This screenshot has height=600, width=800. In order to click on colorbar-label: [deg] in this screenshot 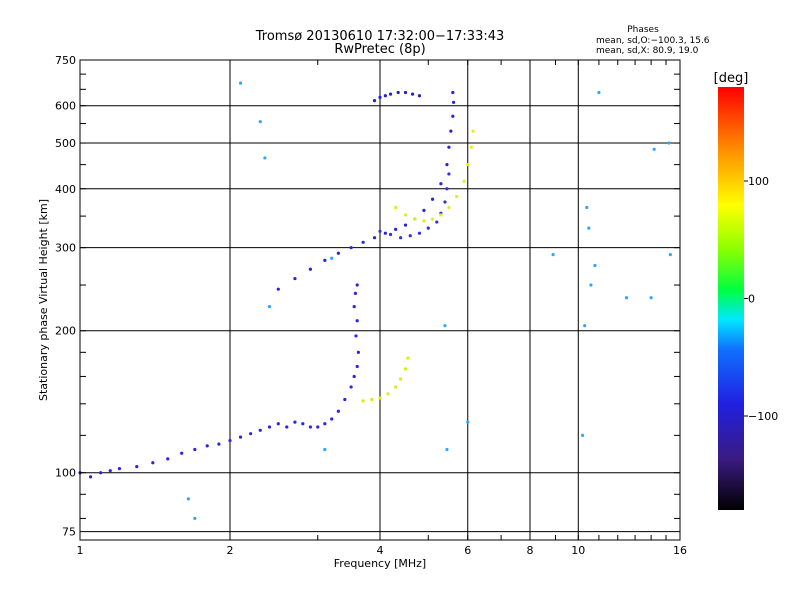, I will do `click(731, 78)`.